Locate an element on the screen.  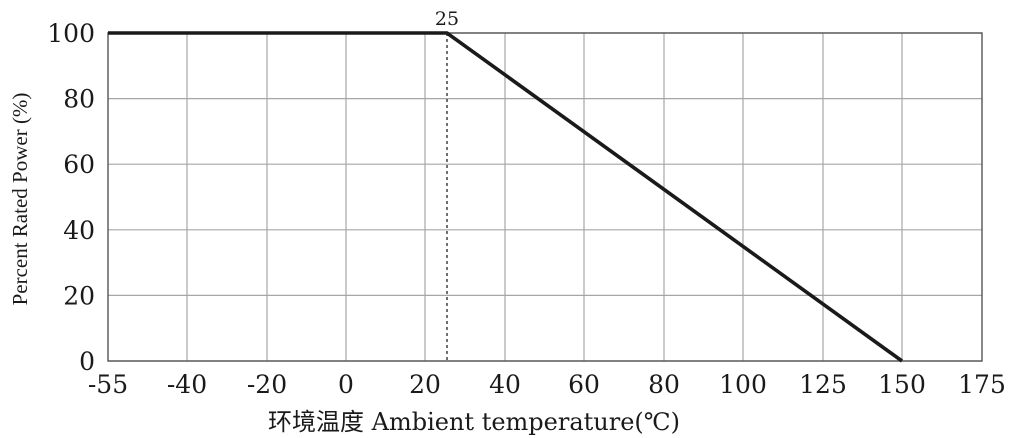
x-tick-label: -55 is located at coordinates (108, 384).